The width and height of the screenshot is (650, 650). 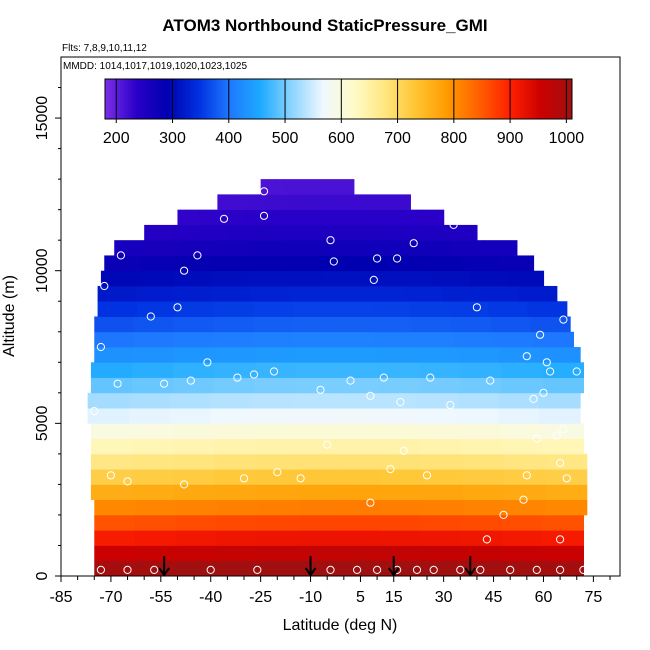 I want to click on colorbar-tick-label: 800, so click(x=453, y=138).